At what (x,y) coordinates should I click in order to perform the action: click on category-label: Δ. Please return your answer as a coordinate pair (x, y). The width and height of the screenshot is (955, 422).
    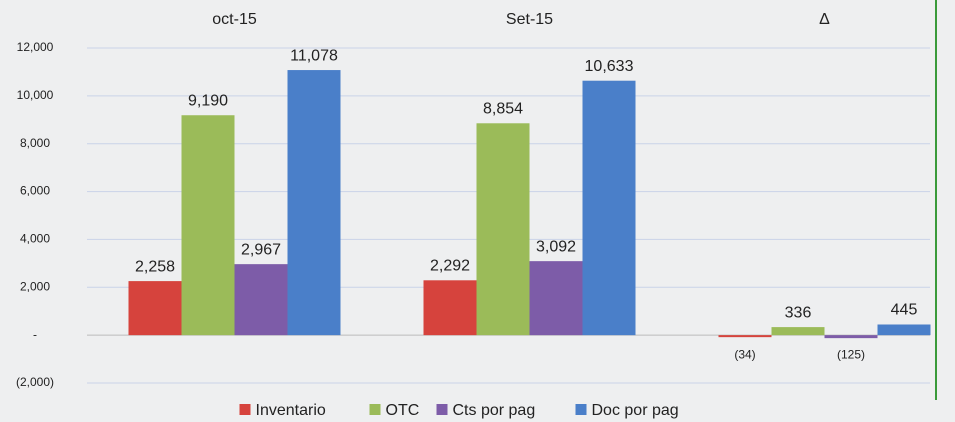
    Looking at the image, I should click on (824, 19).